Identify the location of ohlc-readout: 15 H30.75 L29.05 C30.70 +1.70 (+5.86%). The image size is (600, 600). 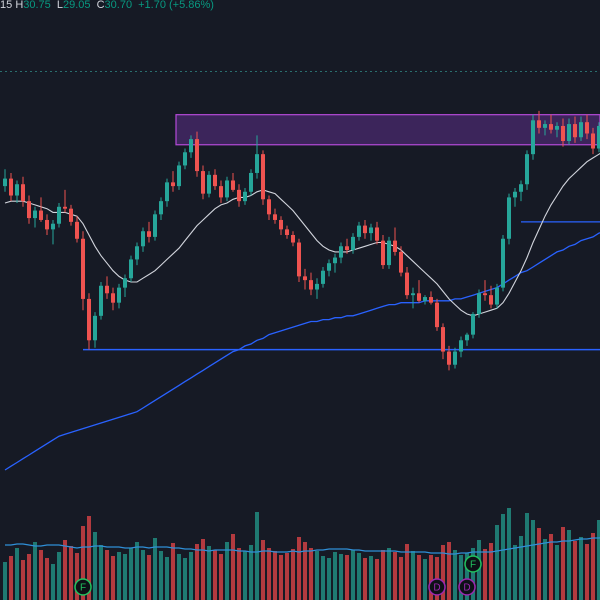
(107, 5).